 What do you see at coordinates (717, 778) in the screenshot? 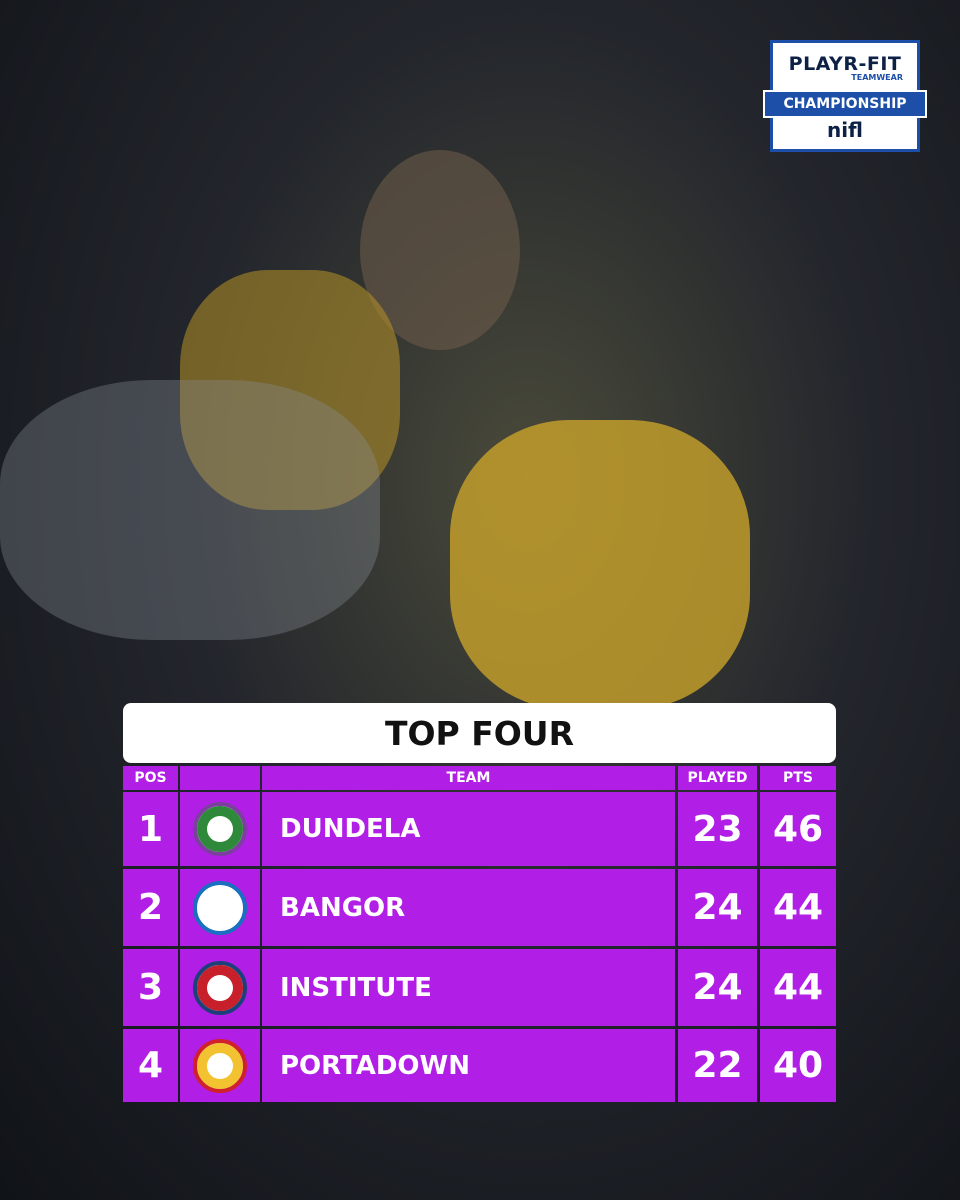
I see `header-cell: PLAYED` at bounding box center [717, 778].